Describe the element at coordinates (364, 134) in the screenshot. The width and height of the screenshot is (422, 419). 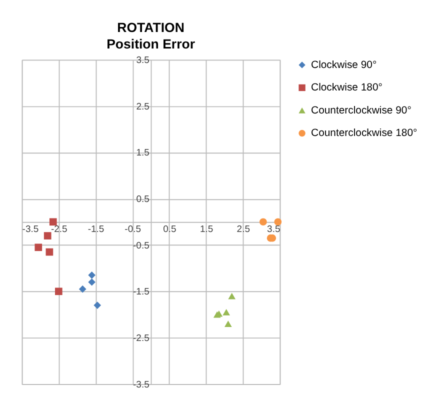
I see `legend-label: Counterclockwise 180°` at that location.